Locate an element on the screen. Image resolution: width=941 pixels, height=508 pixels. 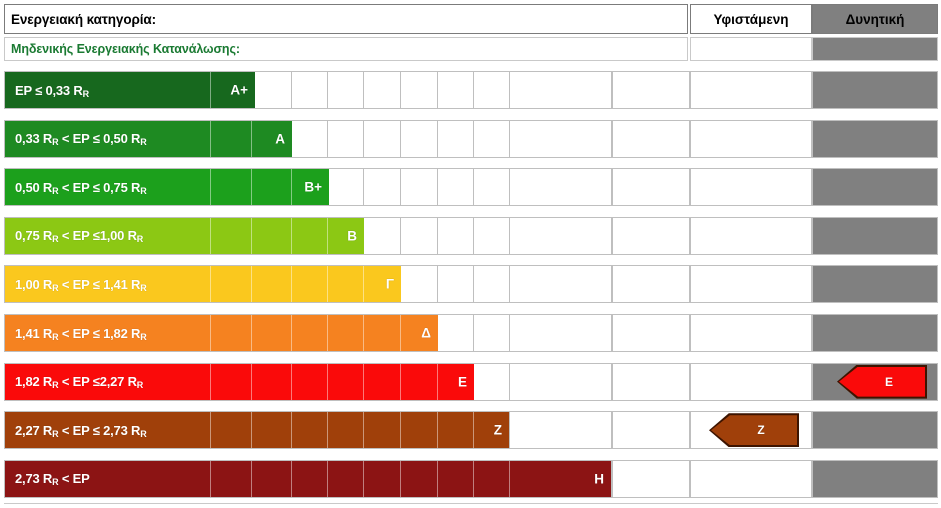
bar-range-label: 1,00 RR < EP ≤ 1,41 RR is located at coordinates (81, 284).